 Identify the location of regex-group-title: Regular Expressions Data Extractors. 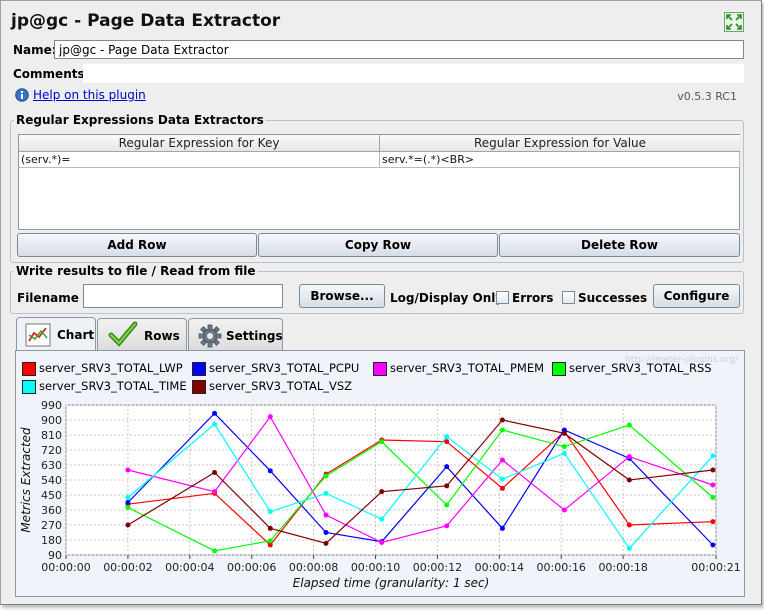
(140, 120).